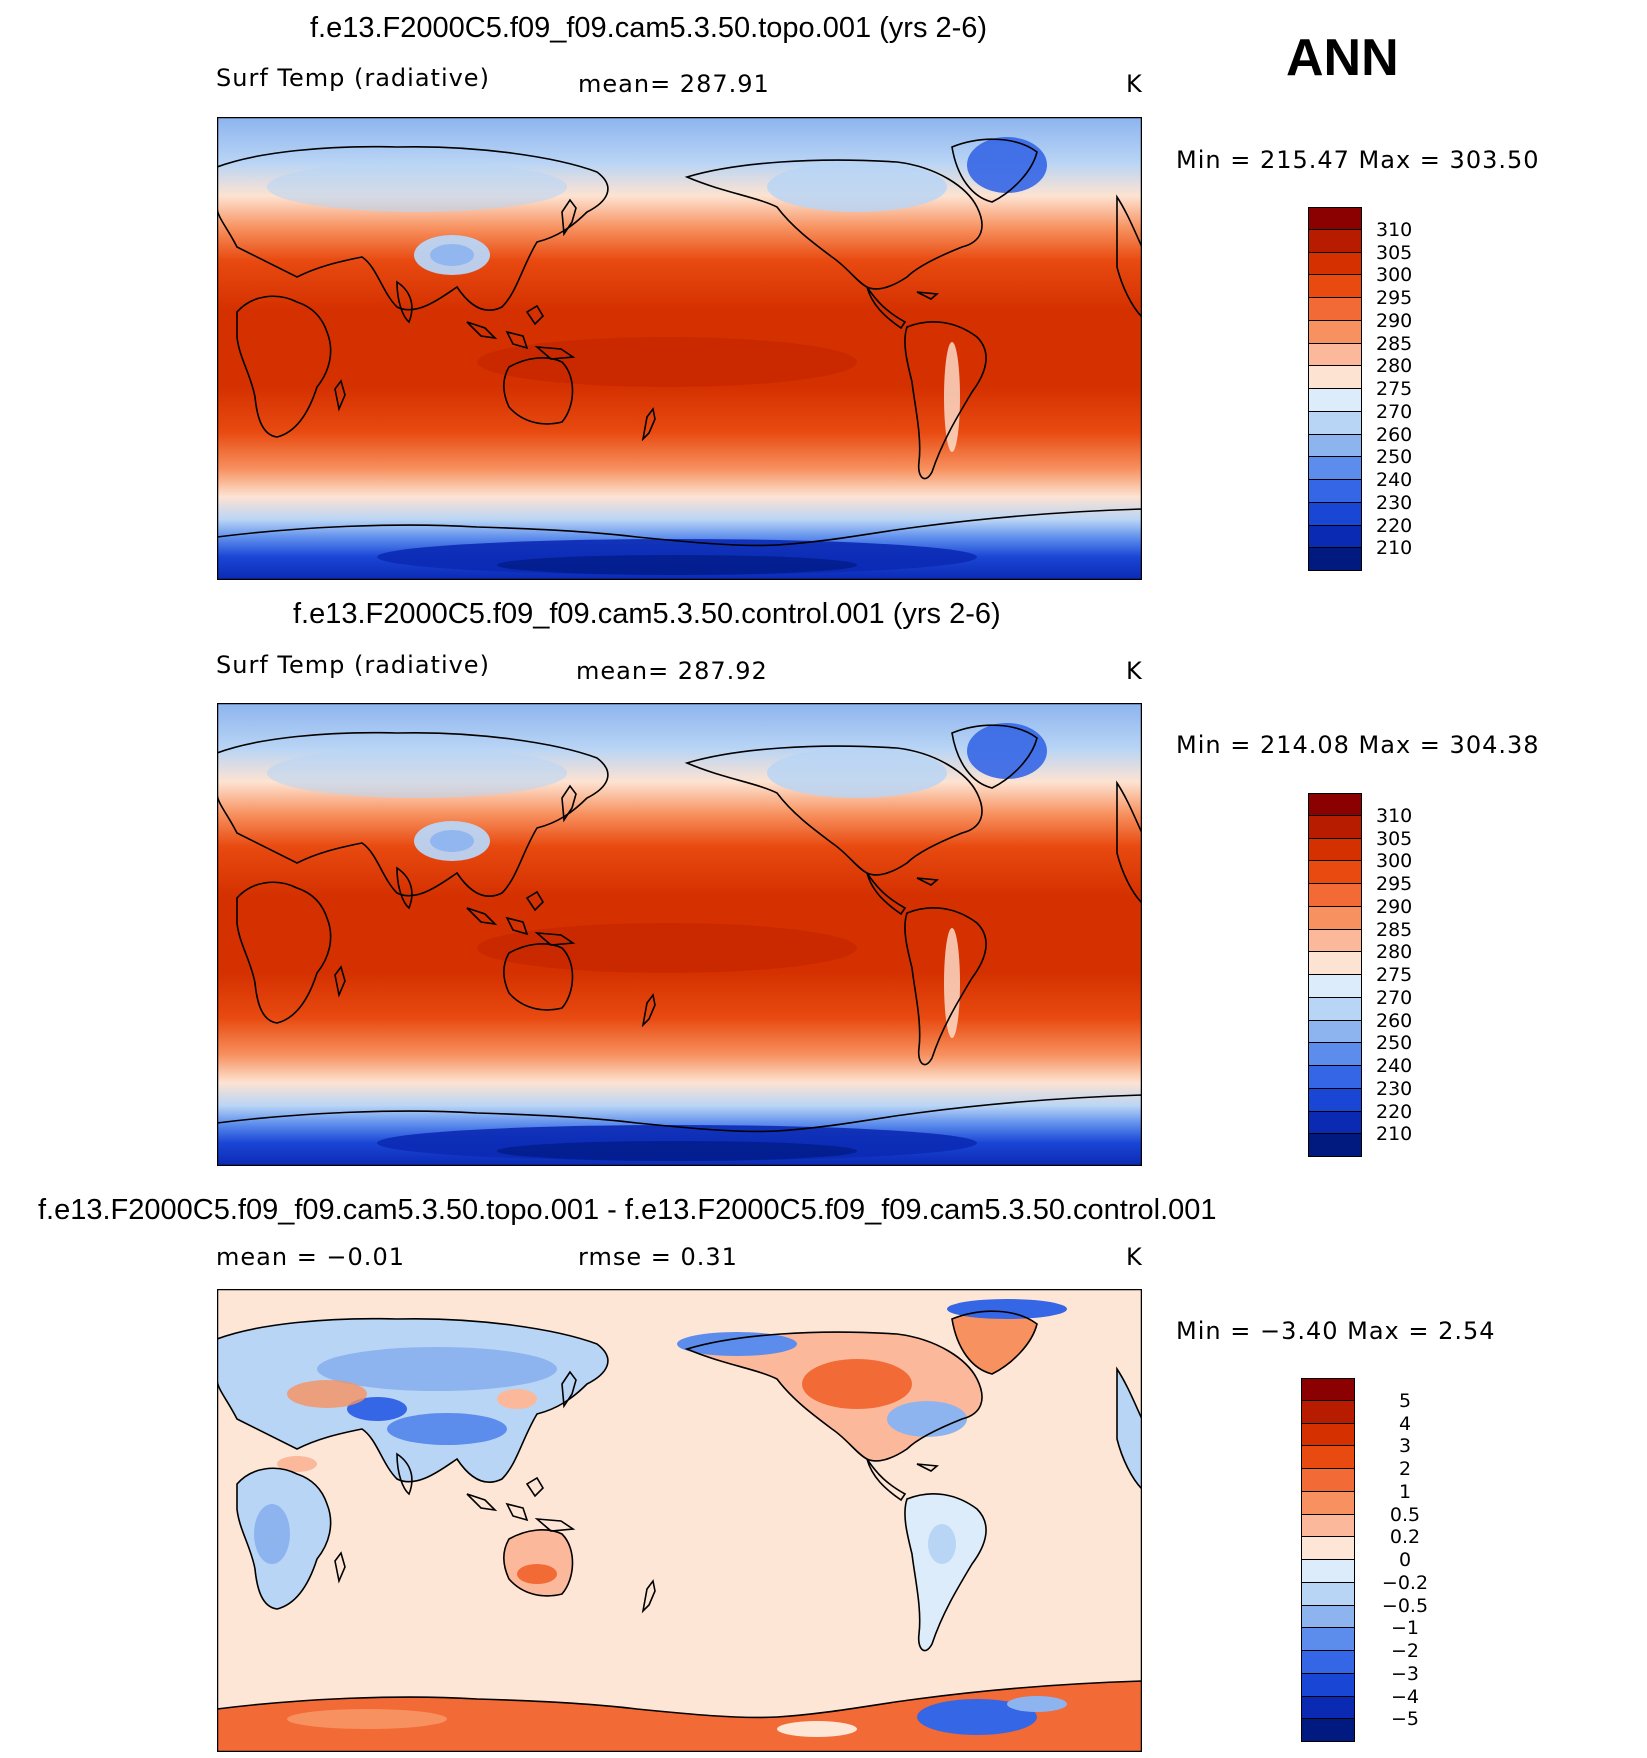 The width and height of the screenshot is (1647, 1758). Describe the element at coordinates (1358, 745) in the screenshot. I see `panel-2-minmax-label: Min = 214.08 Max = 304.38` at that location.